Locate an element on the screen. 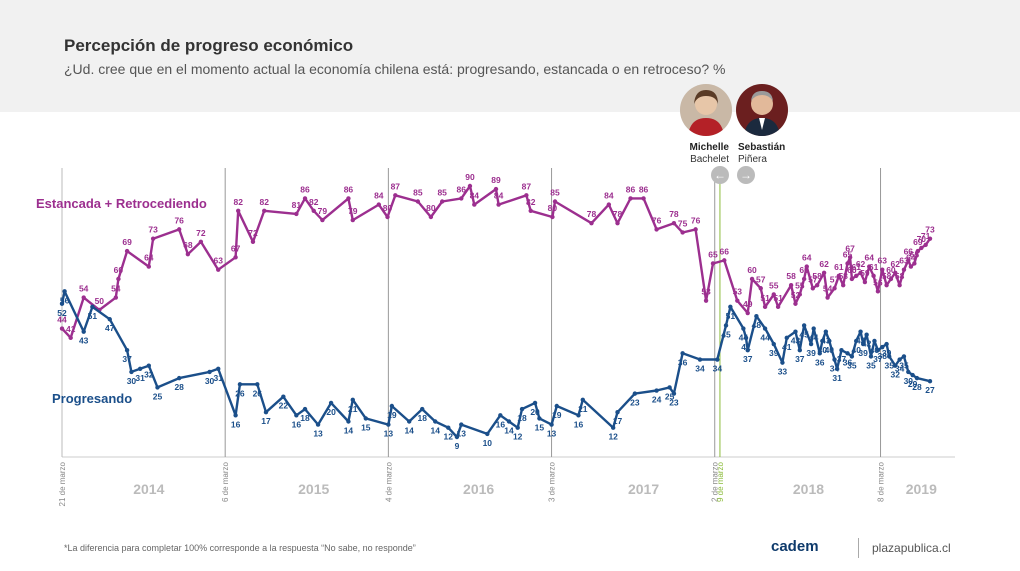 The width and height of the screenshot is (1020, 571). data-label: 53 is located at coordinates (738, 292).